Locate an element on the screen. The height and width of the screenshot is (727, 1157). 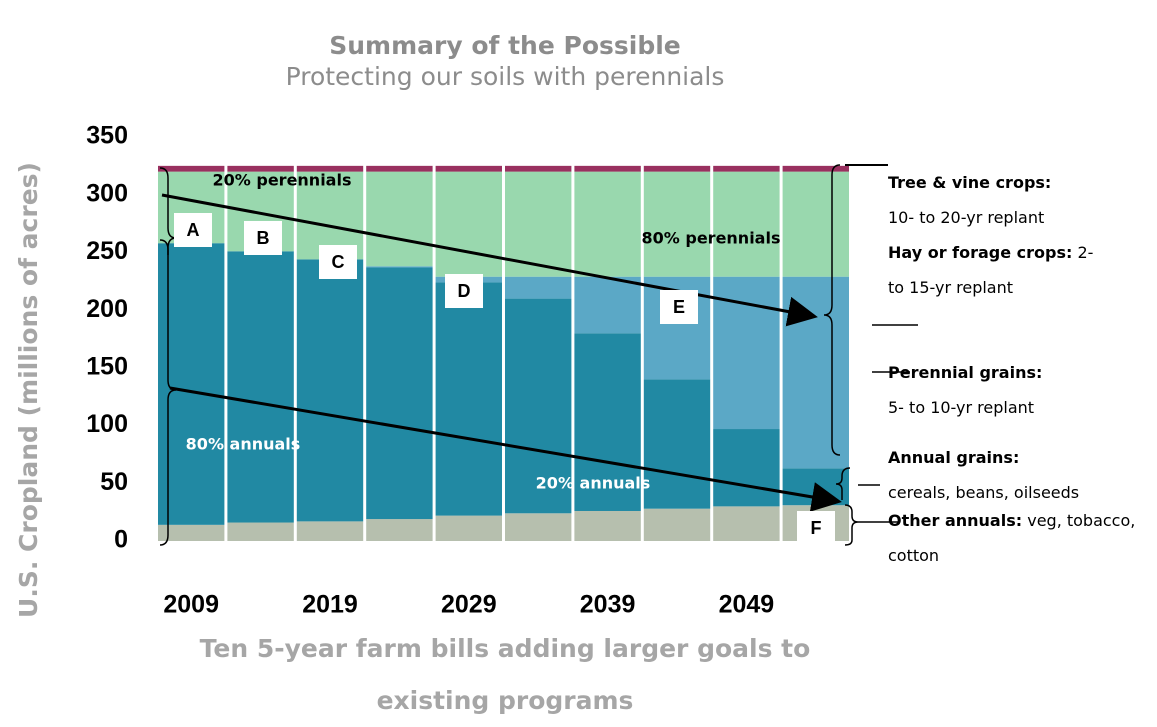
legend-description: 10- to 20-yr replant is located at coordinates (966, 217).